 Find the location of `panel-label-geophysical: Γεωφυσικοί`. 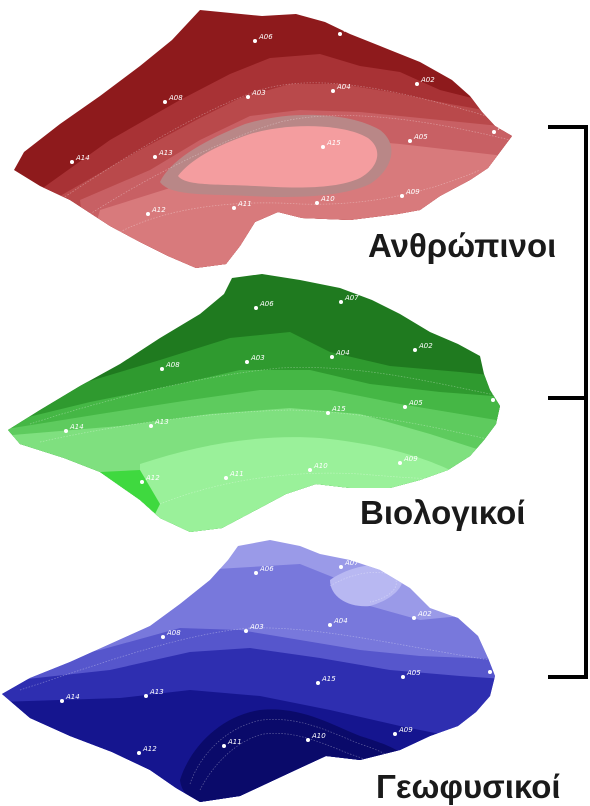

panel-label-geophysical: Γεωφυσικοί is located at coordinates (468, 786).